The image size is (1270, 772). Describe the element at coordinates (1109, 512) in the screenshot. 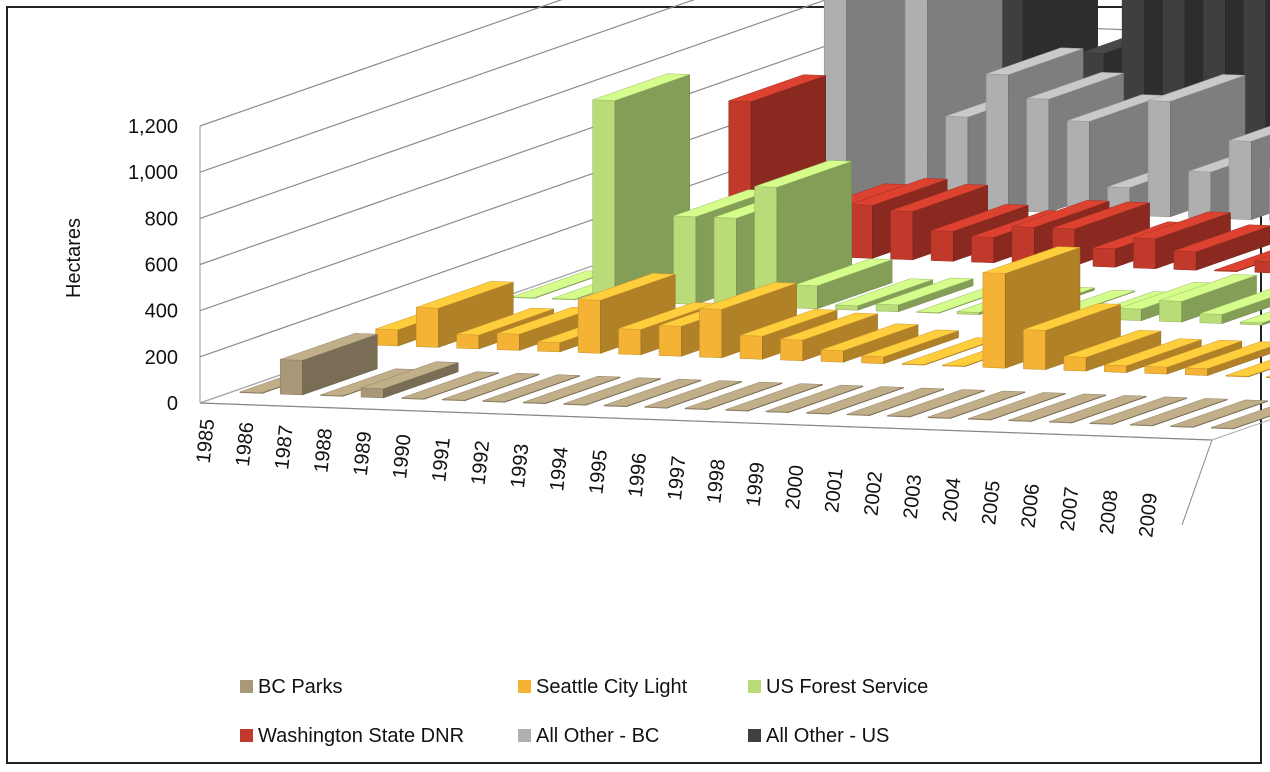

I see `x-tick-label: 2008` at that location.